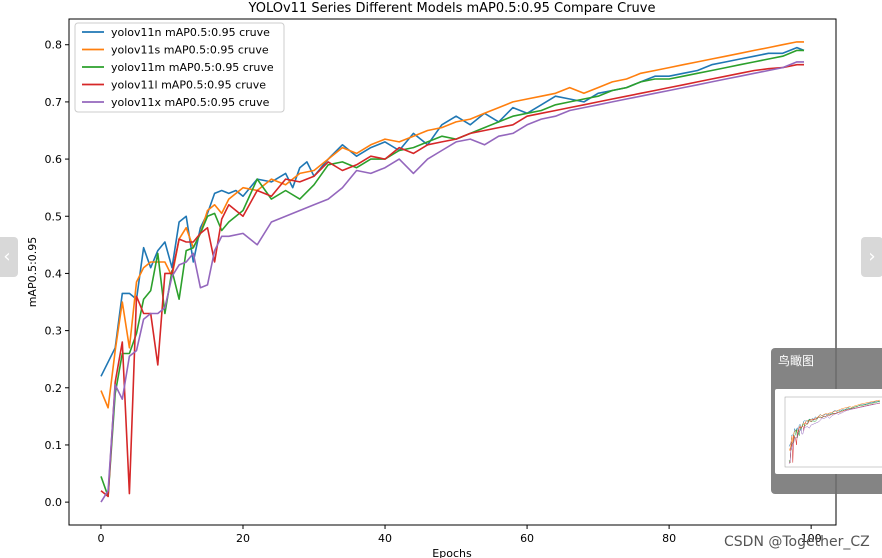 Image resolution: width=882 pixels, height=558 pixels. I want to click on birdseye-thumbnail-chart, so click(833, 432).